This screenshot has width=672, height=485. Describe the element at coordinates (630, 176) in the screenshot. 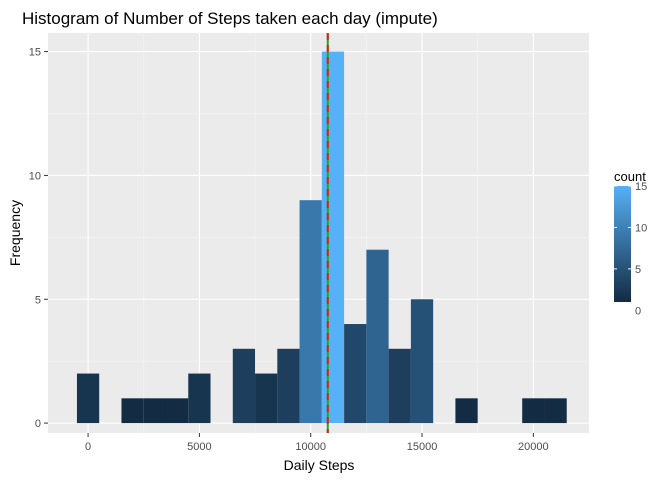

I see `legend-title: count` at that location.